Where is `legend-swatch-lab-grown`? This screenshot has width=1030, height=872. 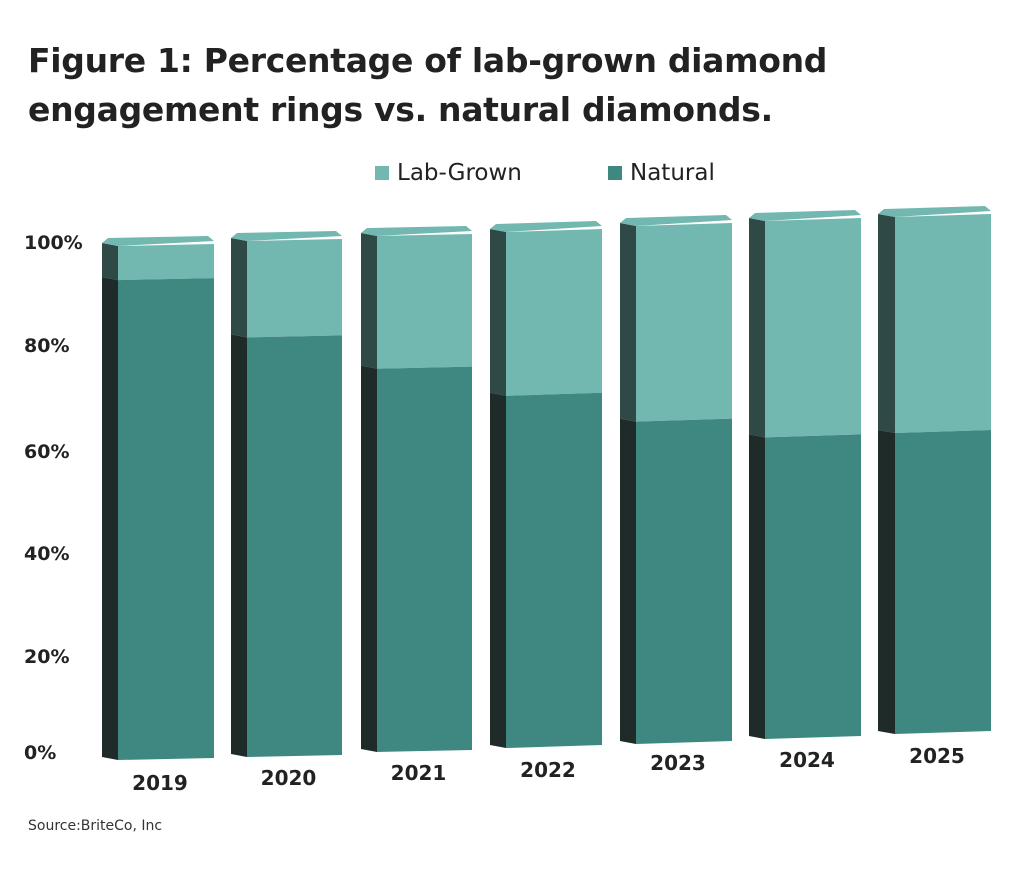
legend-swatch-lab-grown is located at coordinates (382, 173).